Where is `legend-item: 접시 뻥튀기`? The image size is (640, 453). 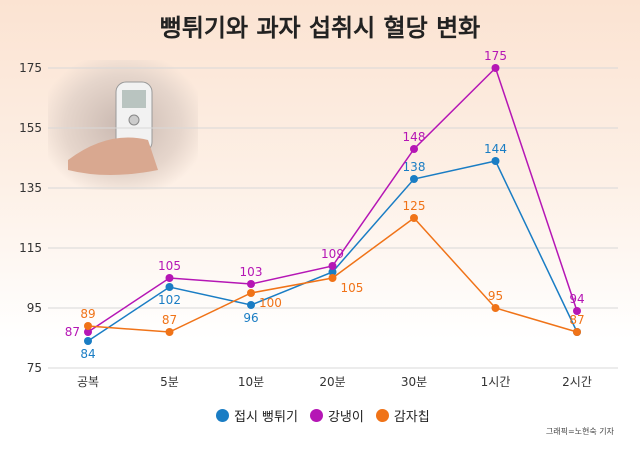 legend-item: 접시 뻥튀기 is located at coordinates (257, 415).